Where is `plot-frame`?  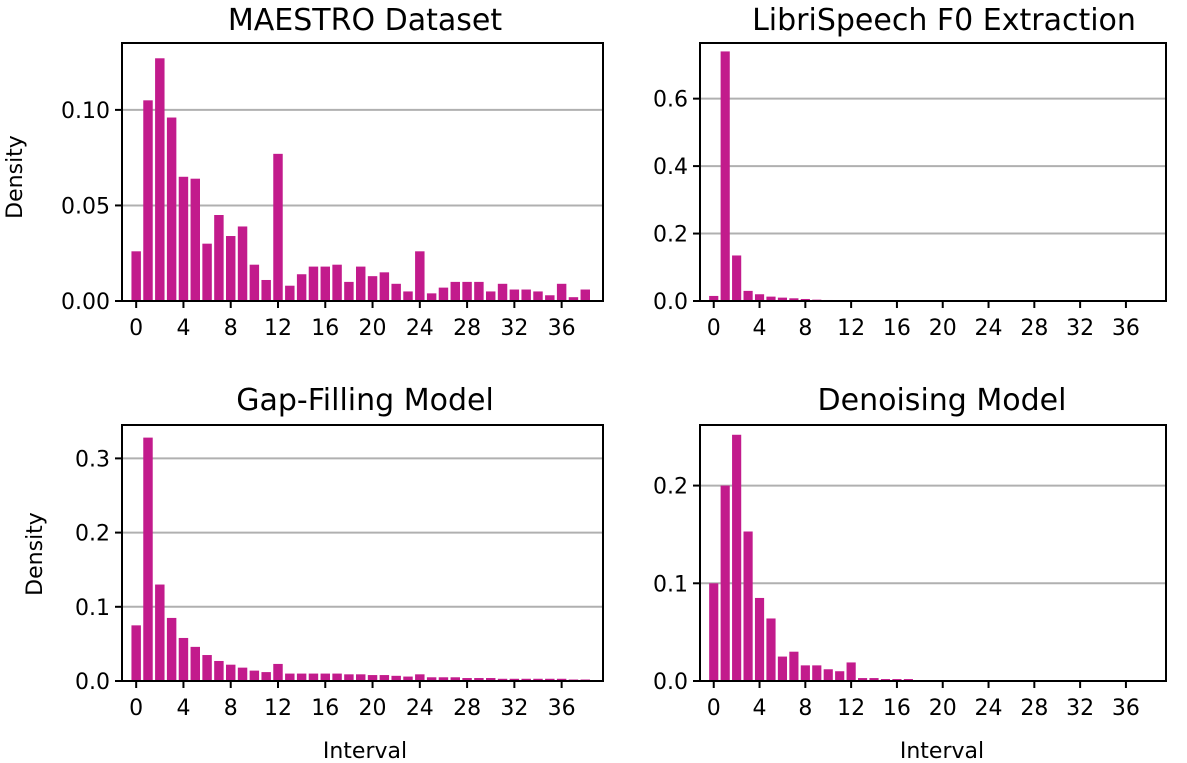 plot-frame is located at coordinates (362, 553).